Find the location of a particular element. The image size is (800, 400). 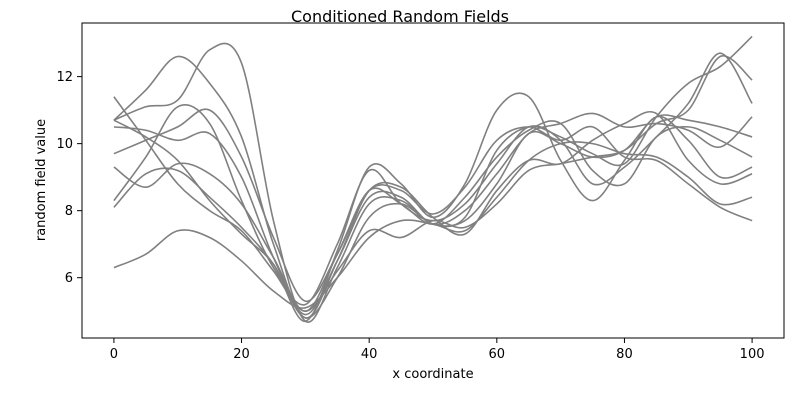

x-tick-label: 60 is located at coordinates (497, 354).